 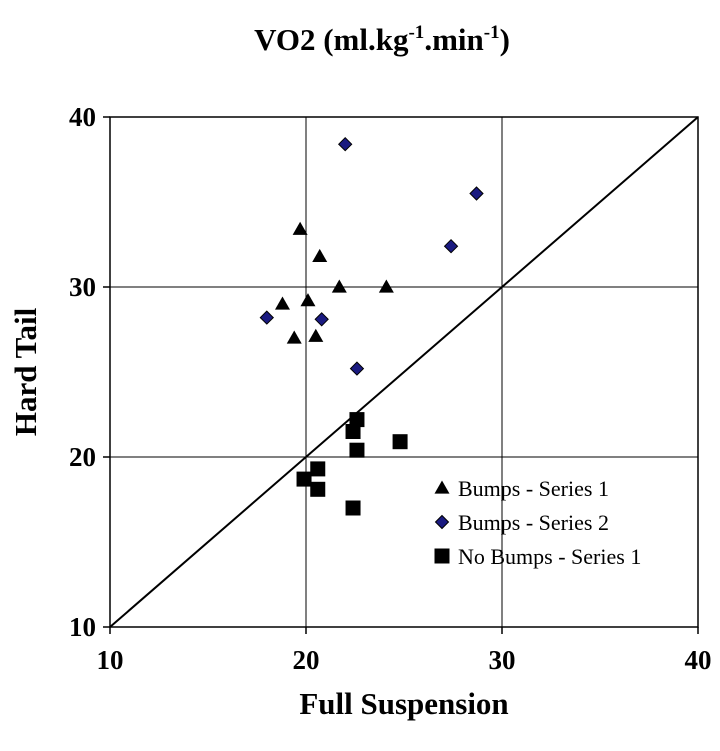 What do you see at coordinates (25, 371) in the screenshot?
I see `y-axis-title: Hard Tail` at bounding box center [25, 371].